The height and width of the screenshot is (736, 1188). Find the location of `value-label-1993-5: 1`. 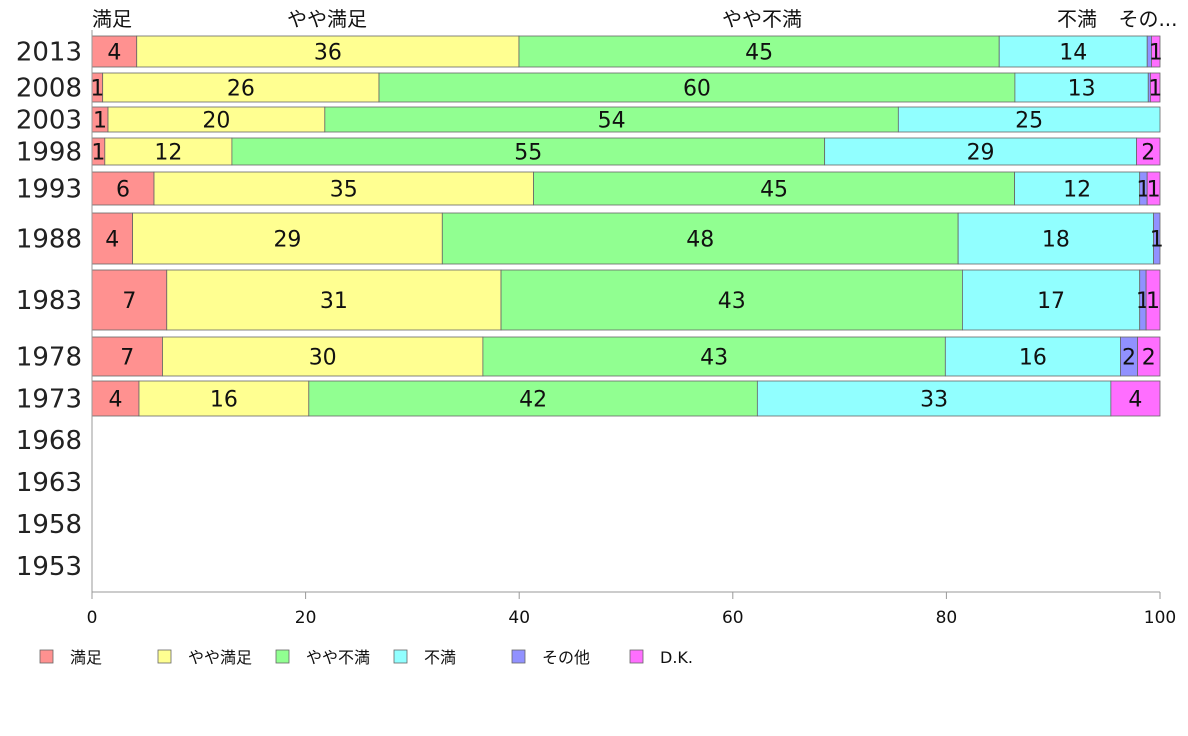

value-label-1993-5: 1 is located at coordinates (1154, 190).